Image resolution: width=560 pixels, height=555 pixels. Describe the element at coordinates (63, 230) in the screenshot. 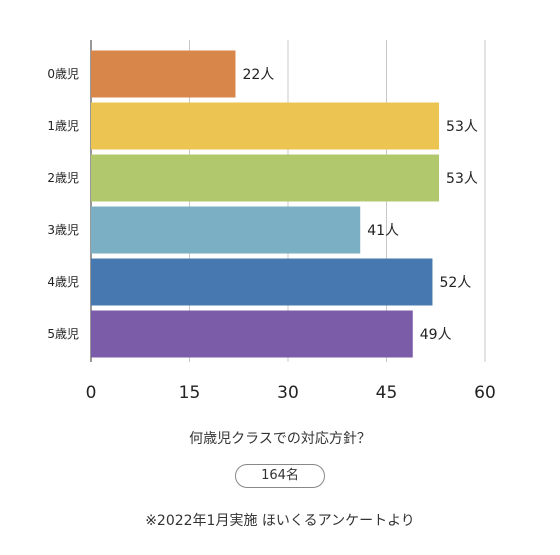

I see `category-label-3: 3歳児` at that location.